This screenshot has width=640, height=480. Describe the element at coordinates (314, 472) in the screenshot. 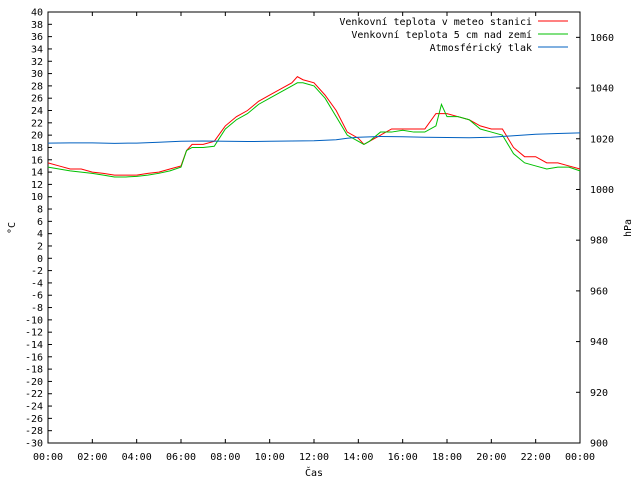

I see `x-axis-title: Čas` at that location.